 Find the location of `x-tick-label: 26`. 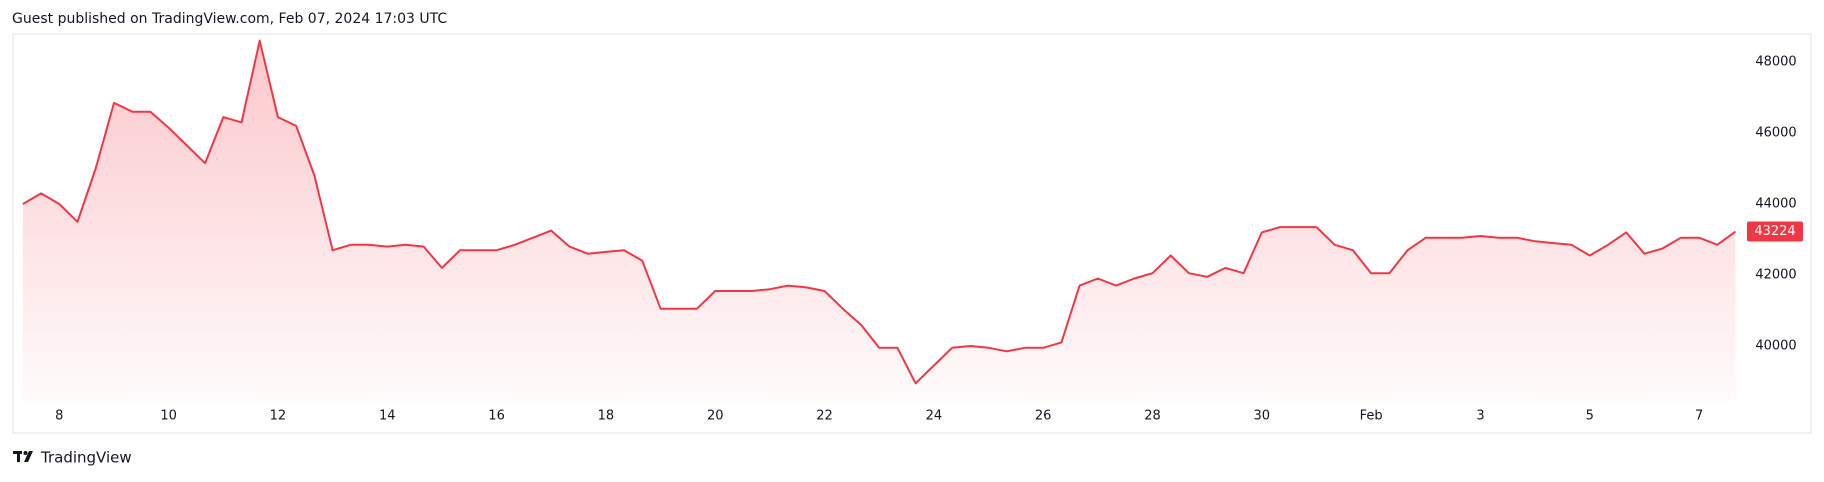

x-tick-label: 26 is located at coordinates (1043, 416).